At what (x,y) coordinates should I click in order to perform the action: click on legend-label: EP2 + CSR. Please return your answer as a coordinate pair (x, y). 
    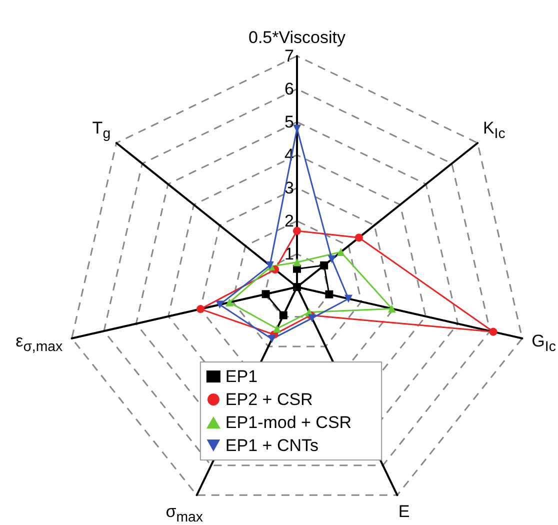
    Looking at the image, I should click on (269, 399).